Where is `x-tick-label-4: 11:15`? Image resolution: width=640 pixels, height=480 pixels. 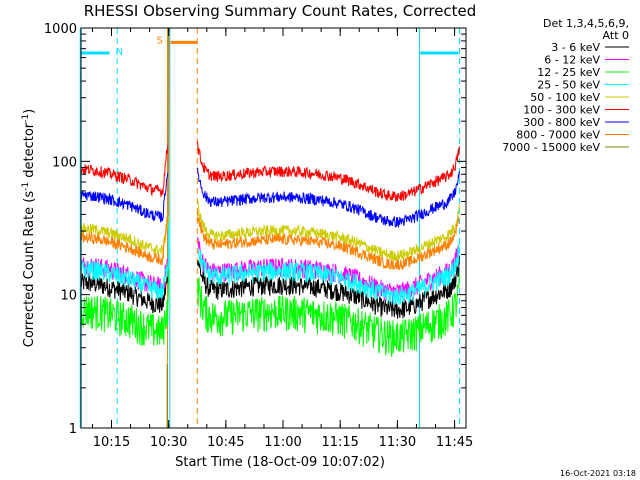
x-tick-label-4: 11:15 is located at coordinates (339, 442).